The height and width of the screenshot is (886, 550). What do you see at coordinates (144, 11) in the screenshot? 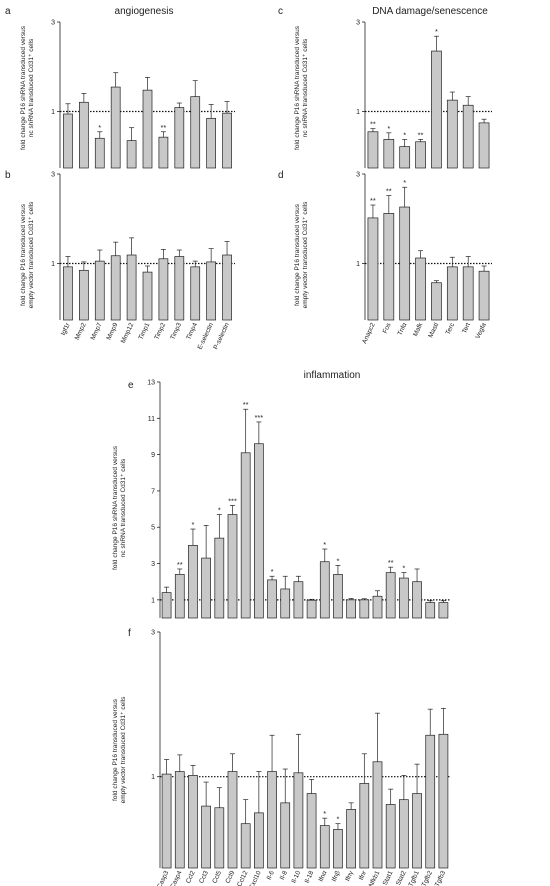
I see `title-angiogenesis: angiogenesis` at bounding box center [144, 11].